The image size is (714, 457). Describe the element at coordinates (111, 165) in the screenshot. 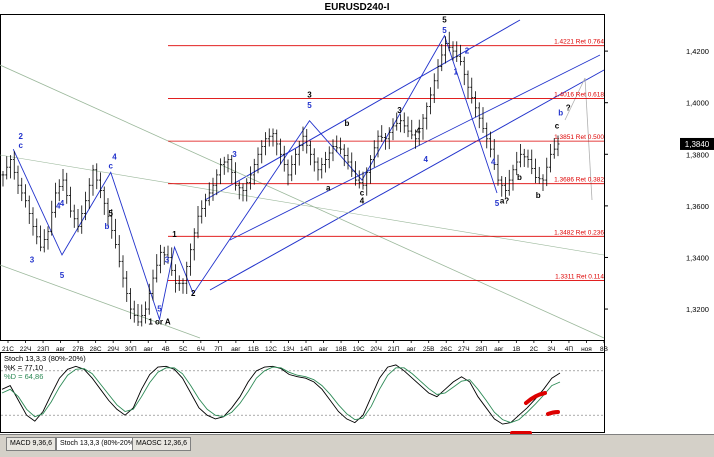

I see `wave-label-7: c` at that location.